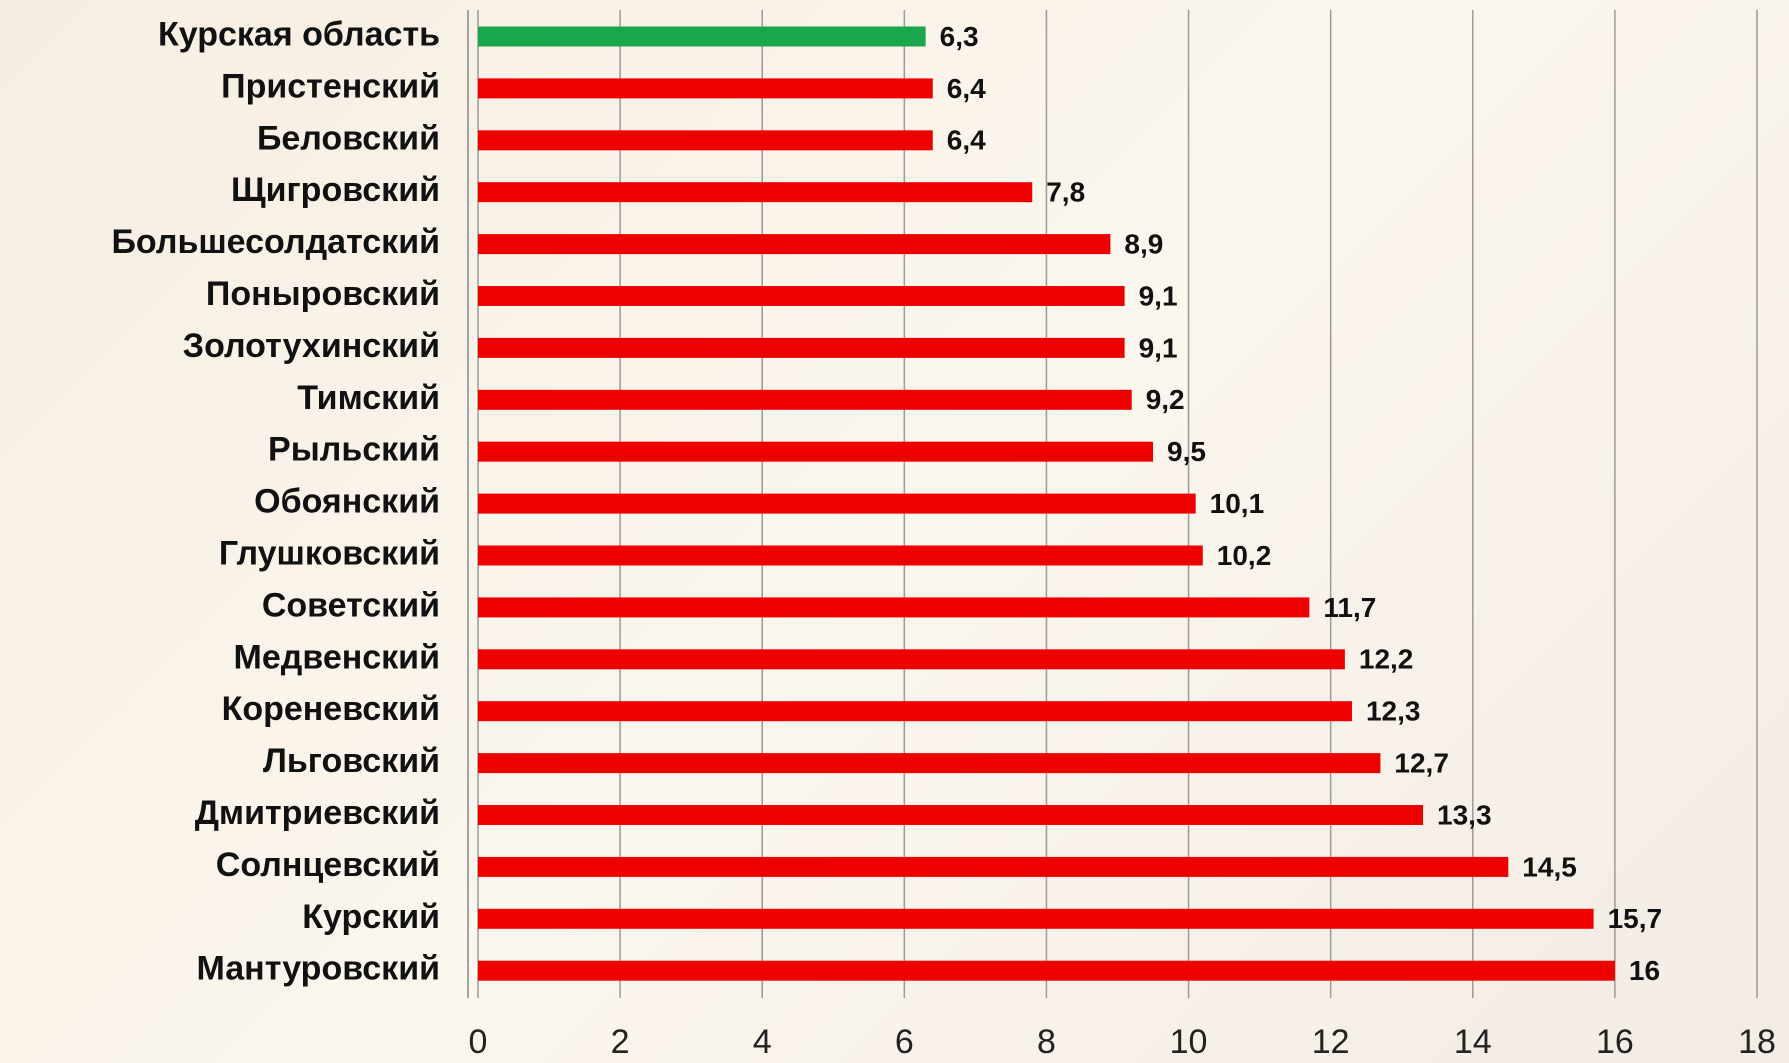 The height and width of the screenshot is (1063, 1789). I want to click on x-tick-label: 2, so click(620, 1042).